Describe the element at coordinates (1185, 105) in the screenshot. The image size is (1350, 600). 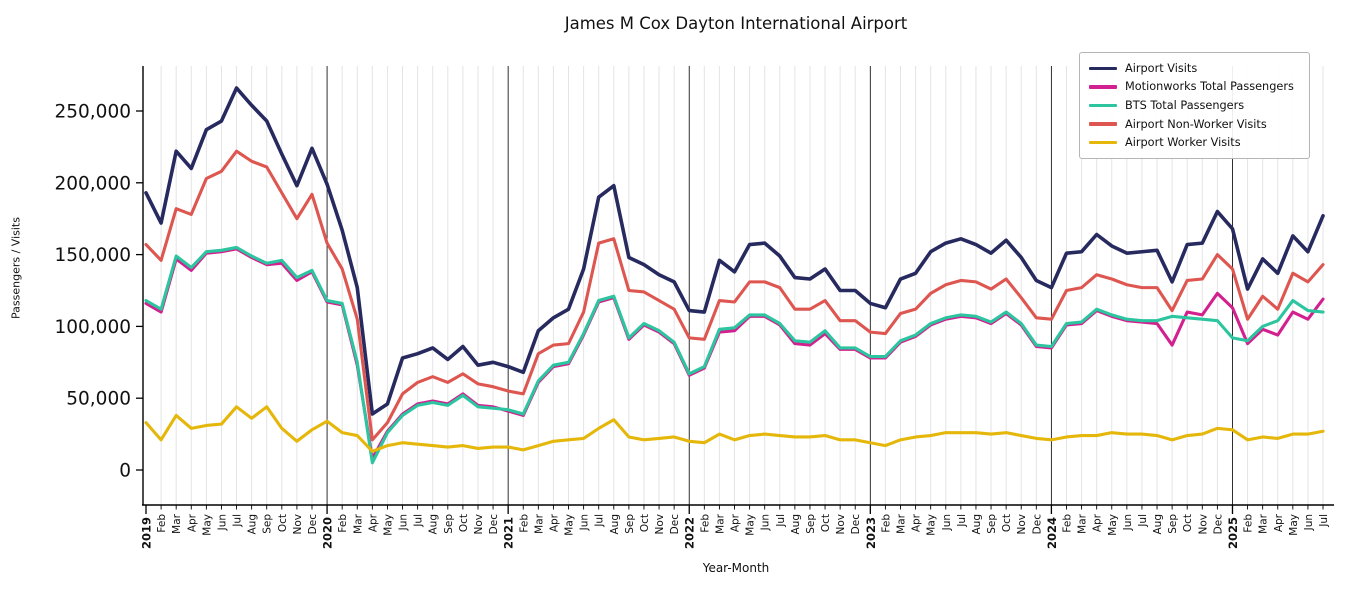
I see `legend-item-label: BTS Total Passengers` at that location.